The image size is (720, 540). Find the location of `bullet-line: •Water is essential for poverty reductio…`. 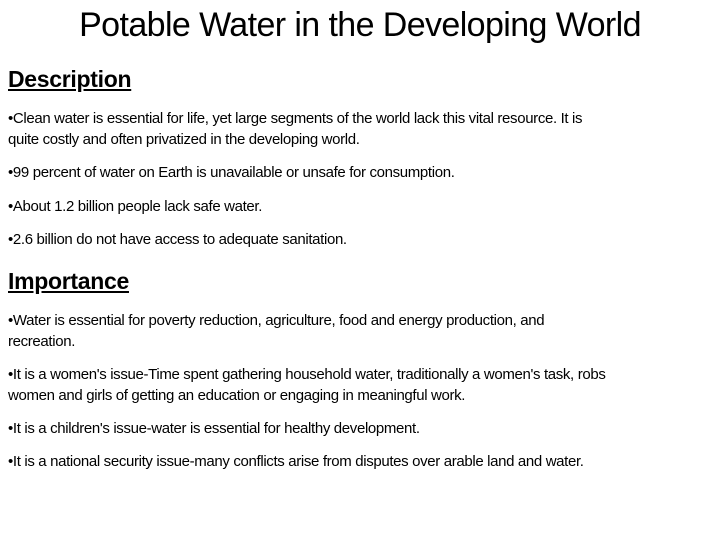

bullet-line: •Water is essential for poverty reductio… is located at coordinates (276, 320).